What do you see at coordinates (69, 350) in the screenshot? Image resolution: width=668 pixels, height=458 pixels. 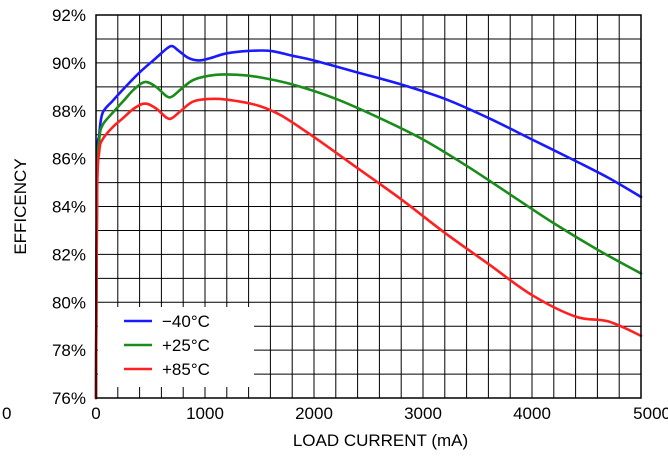 I see `y-tick-label: 78%` at bounding box center [69, 350].